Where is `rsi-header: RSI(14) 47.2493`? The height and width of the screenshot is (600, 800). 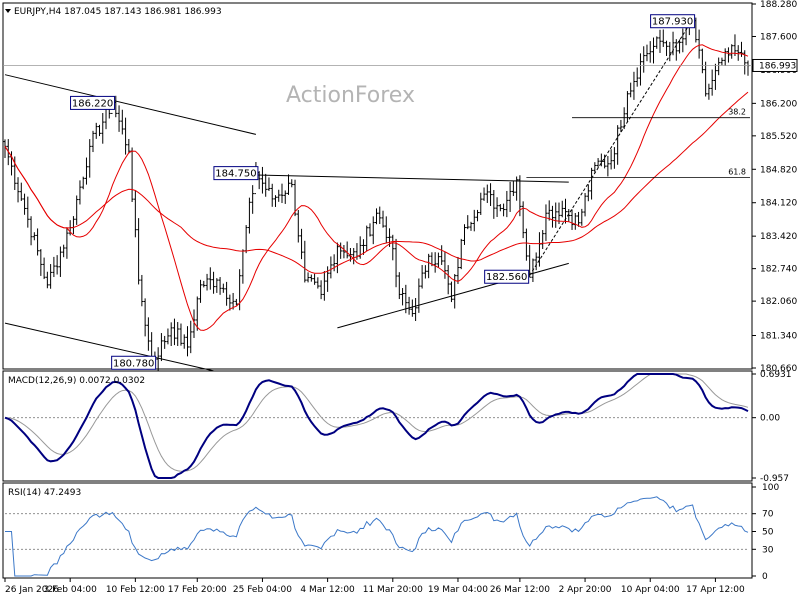 rsi-header: RSI(14) 47.2493 is located at coordinates (44, 493).